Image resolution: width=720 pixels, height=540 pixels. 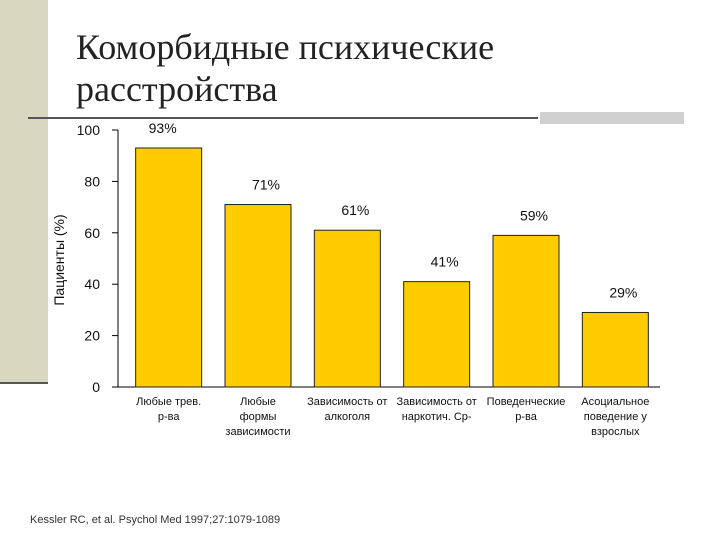 I want to click on category-label: наркотич. Ср-, so click(x=437, y=417).